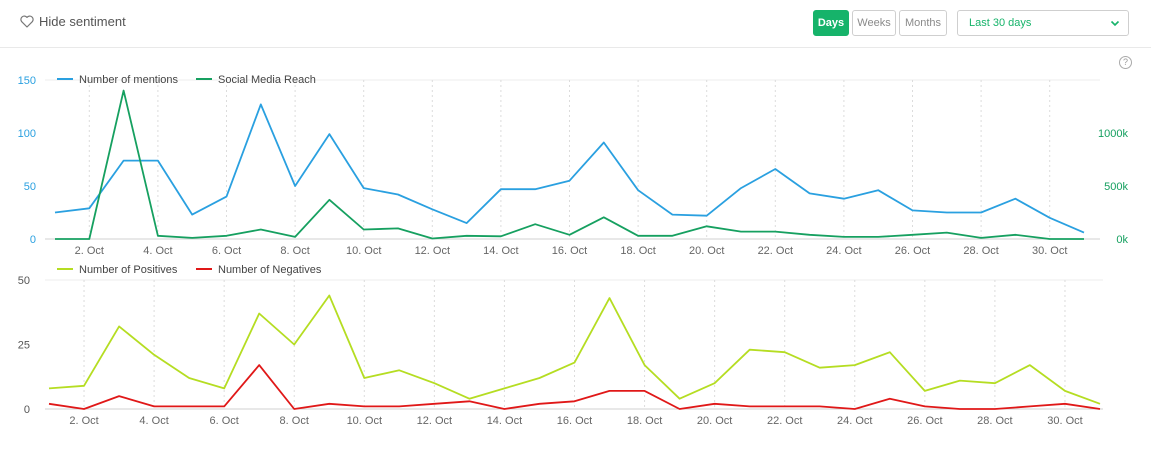 The image size is (1151, 458). I want to click on heart-icon, so click(27, 21).